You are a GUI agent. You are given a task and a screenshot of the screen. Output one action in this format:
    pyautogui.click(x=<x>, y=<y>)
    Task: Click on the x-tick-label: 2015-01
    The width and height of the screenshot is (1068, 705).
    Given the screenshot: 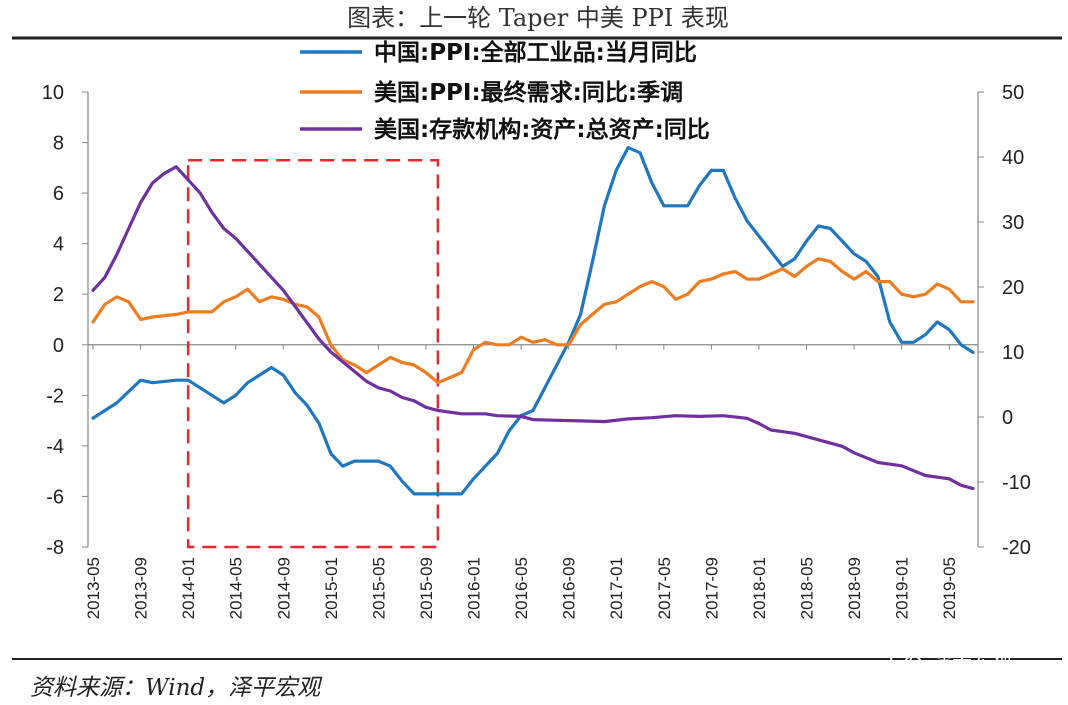 What is the action you would take?
    pyautogui.click(x=331, y=588)
    